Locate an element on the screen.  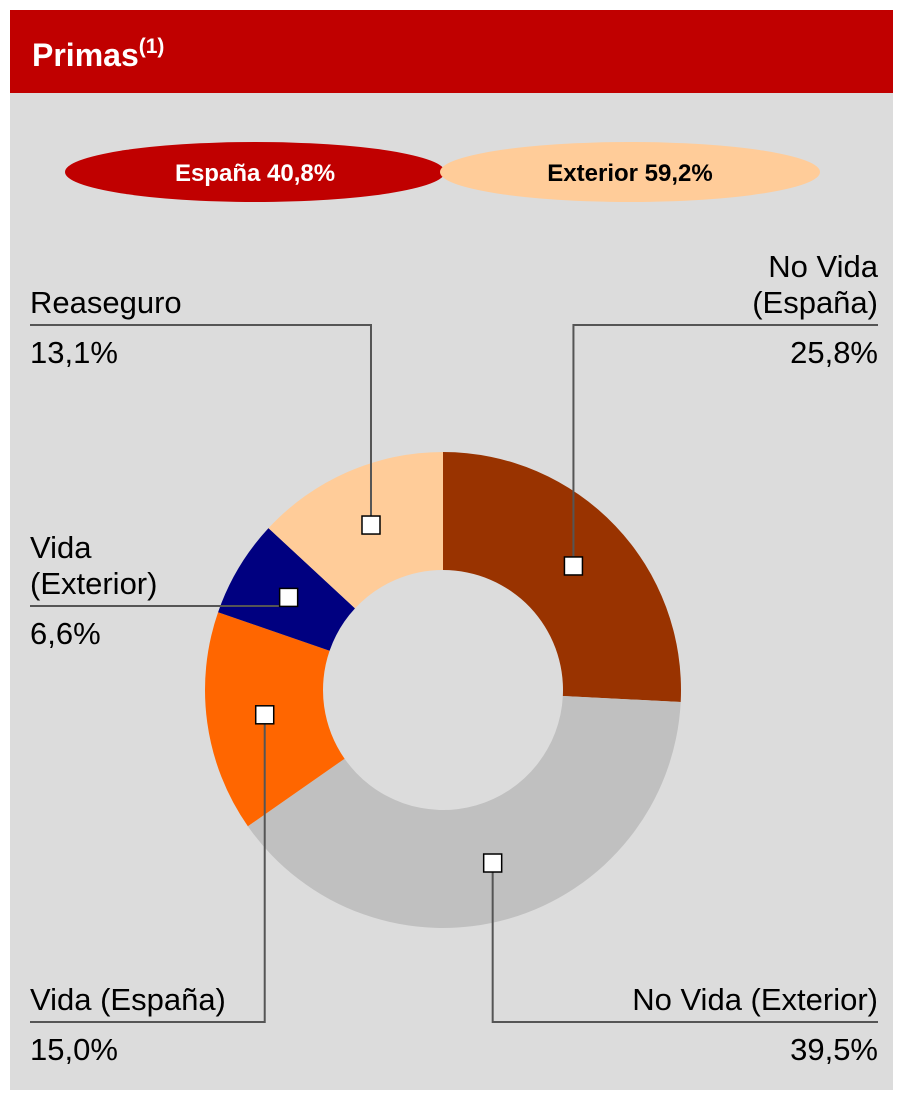
value-label: 15,0% is located at coordinates (74, 1049).